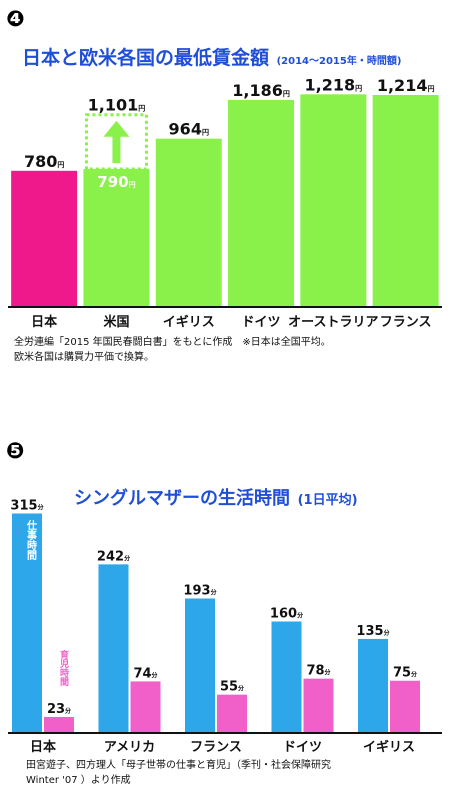 The height and width of the screenshot is (793, 450). I want to click on chart4-category-label: オーストラリア, so click(333, 322).